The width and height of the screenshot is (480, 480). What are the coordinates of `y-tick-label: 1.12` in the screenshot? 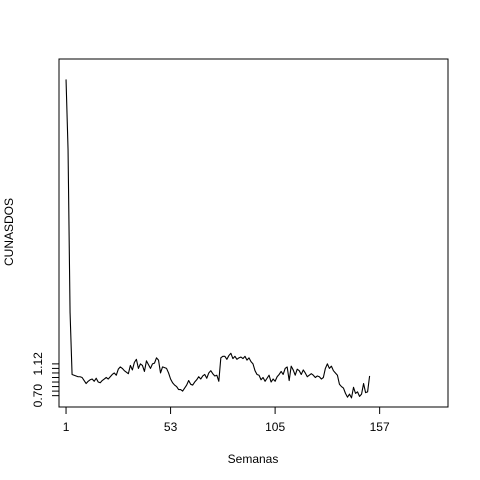 It's located at (38, 364).